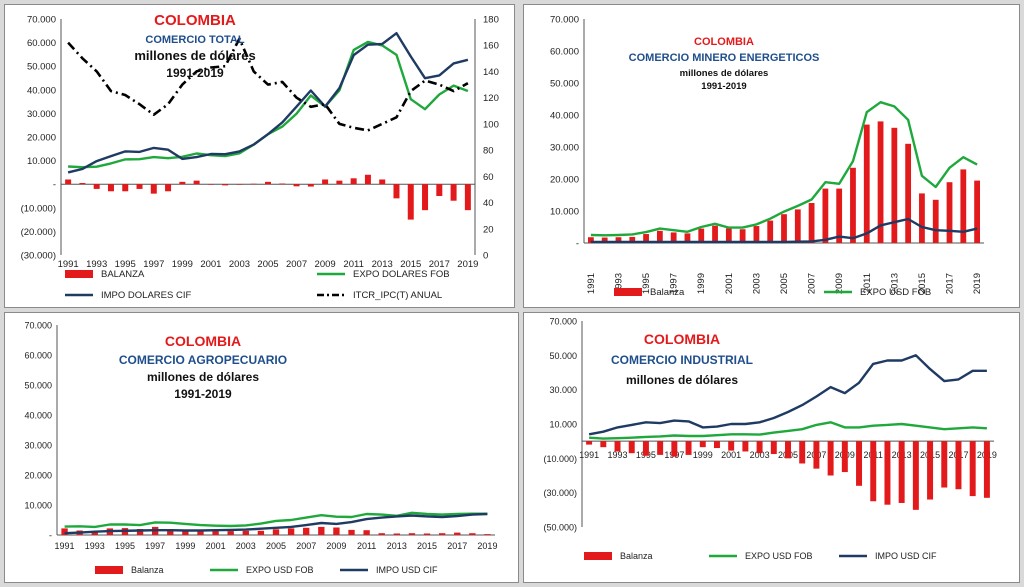 Image resolution: width=1024 pixels, height=587 pixels. I want to click on bar-2013, so click(901, 472).